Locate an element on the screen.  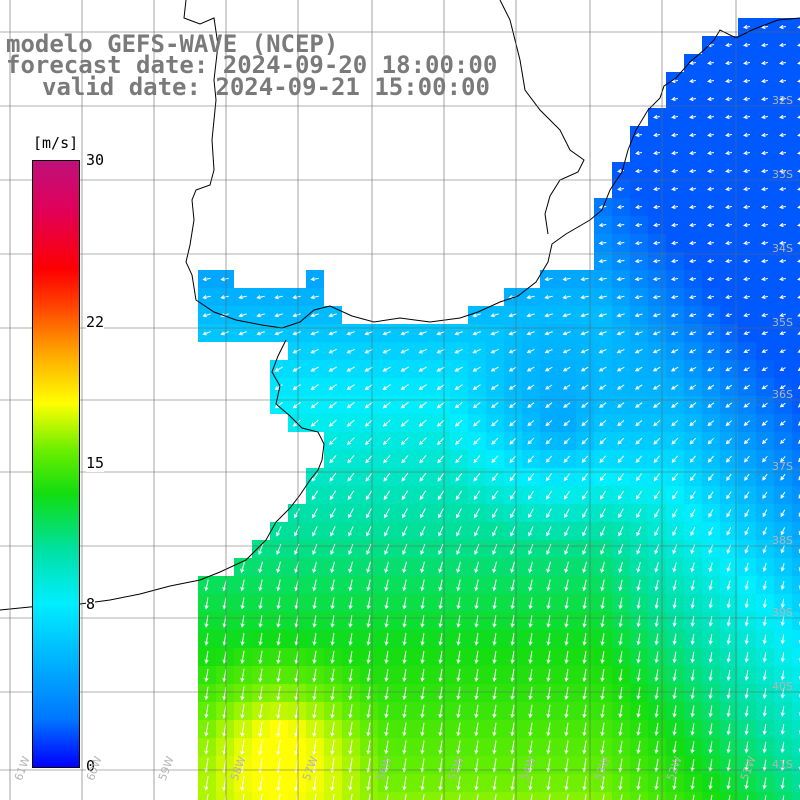
latitude-label: 33S is located at coordinates (782, 174).